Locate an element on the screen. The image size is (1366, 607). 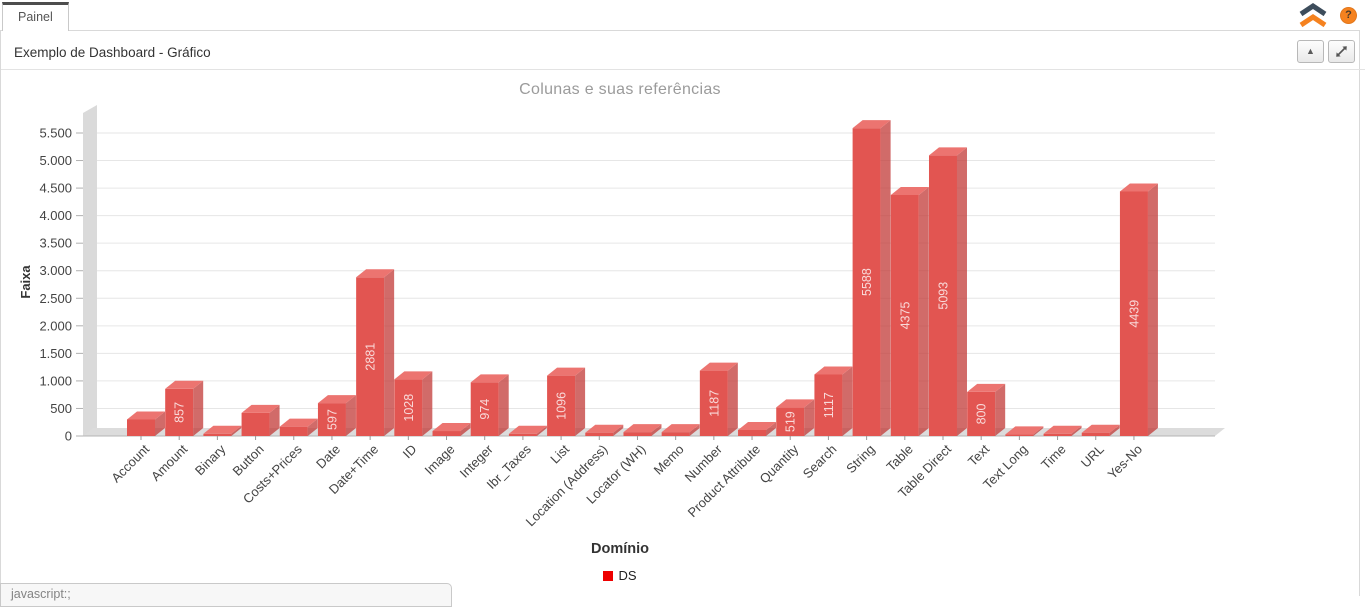
bar-costs-prices is located at coordinates (298, 427).